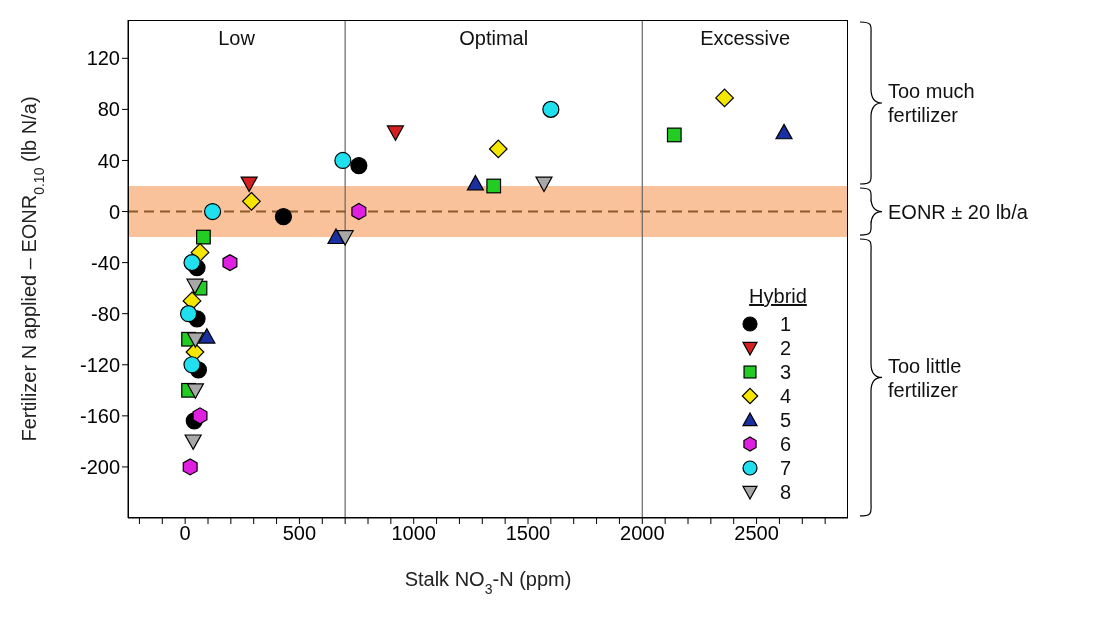  What do you see at coordinates (778, 296) in the screenshot?
I see `legend-title: Hybrid` at bounding box center [778, 296].